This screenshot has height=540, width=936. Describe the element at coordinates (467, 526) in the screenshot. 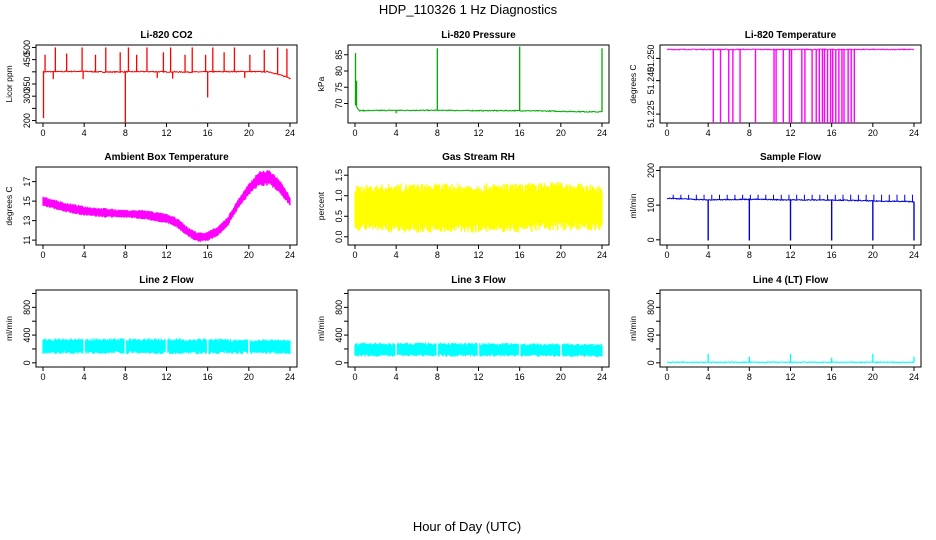

I see `x-axis-label: Hour of Day (UTC)` at that location.